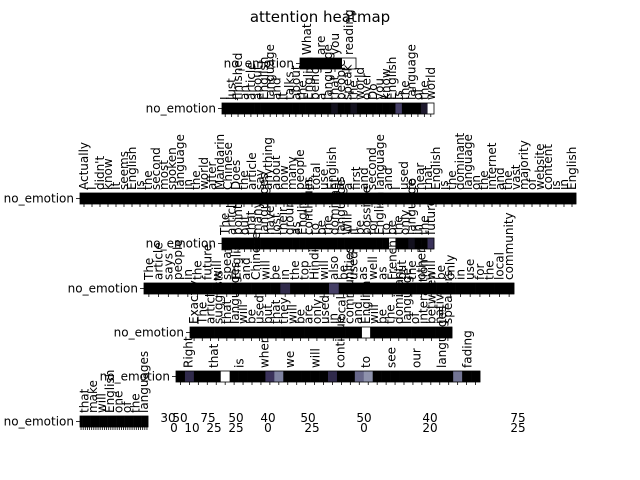  What do you see at coordinates (238, 216) in the screenshot?
I see `token-label: points` at bounding box center [238, 216].